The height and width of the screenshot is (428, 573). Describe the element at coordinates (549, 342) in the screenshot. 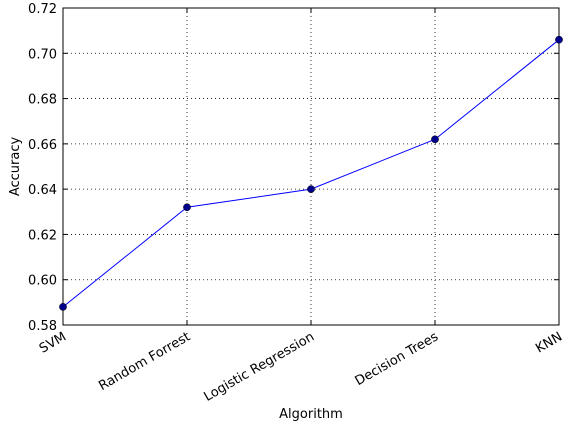

I see `x-tick-label: KNN` at that location.